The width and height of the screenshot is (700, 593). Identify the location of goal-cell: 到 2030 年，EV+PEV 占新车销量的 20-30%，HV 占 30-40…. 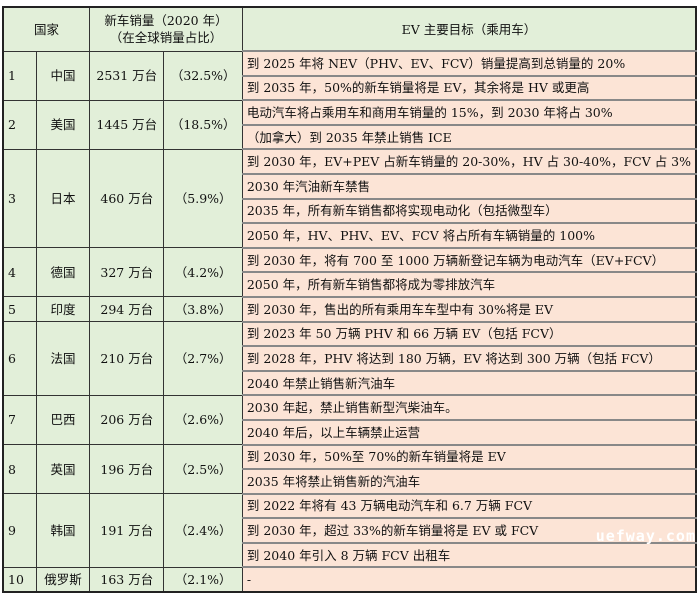
(469, 161).